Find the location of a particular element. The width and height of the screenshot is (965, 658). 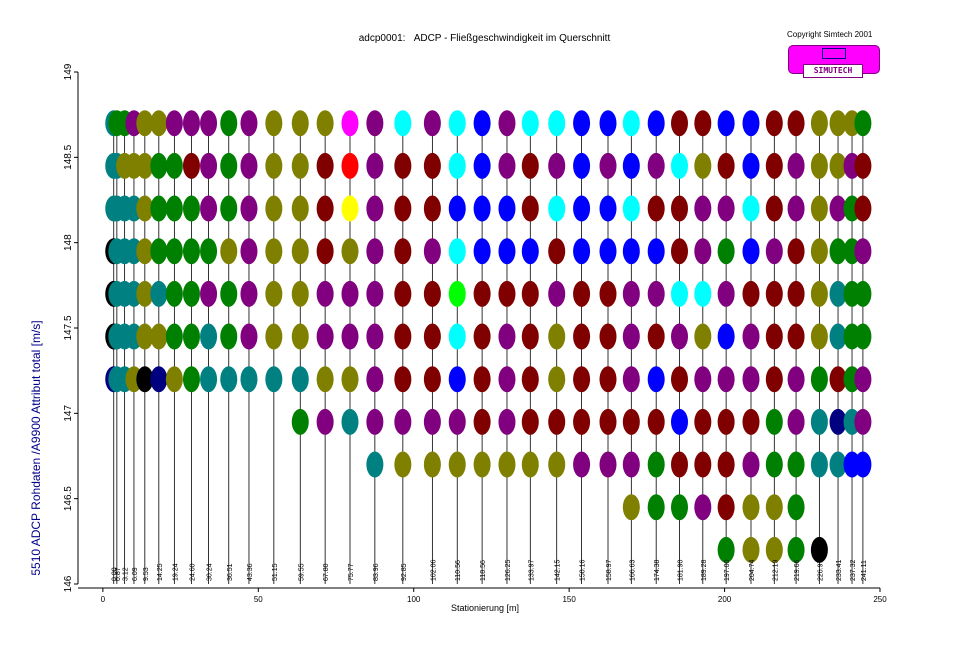

station-label: 0.00 is located at coordinates (115, 574).